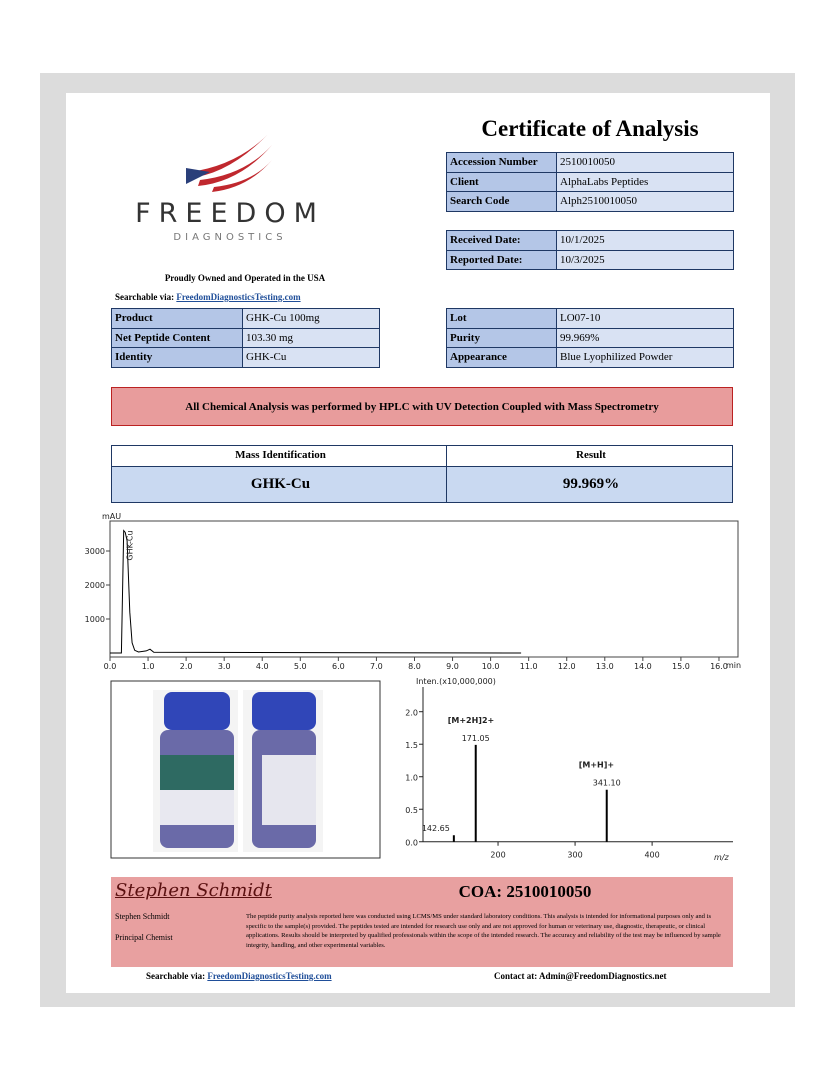 Image resolution: width=834 pixels, height=1080 pixels. I want to click on x-axis-label: min, so click(733, 665).